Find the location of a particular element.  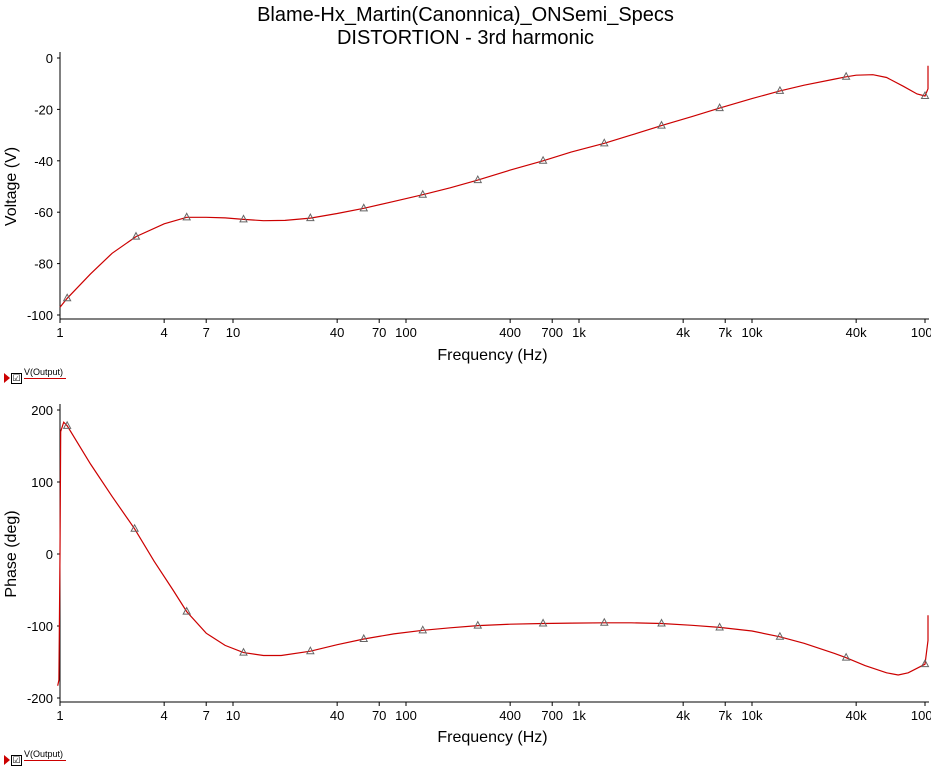

legend-phase: ☑ V(Output) is located at coordinates (44, 758).